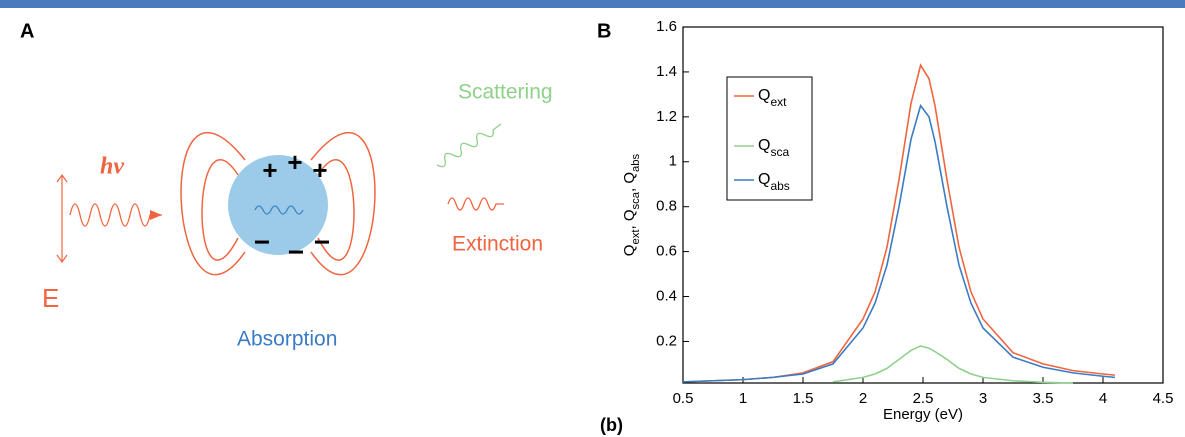 This screenshot has height=437, width=1185. I want to click on legend-label: Qext, so click(772, 98).